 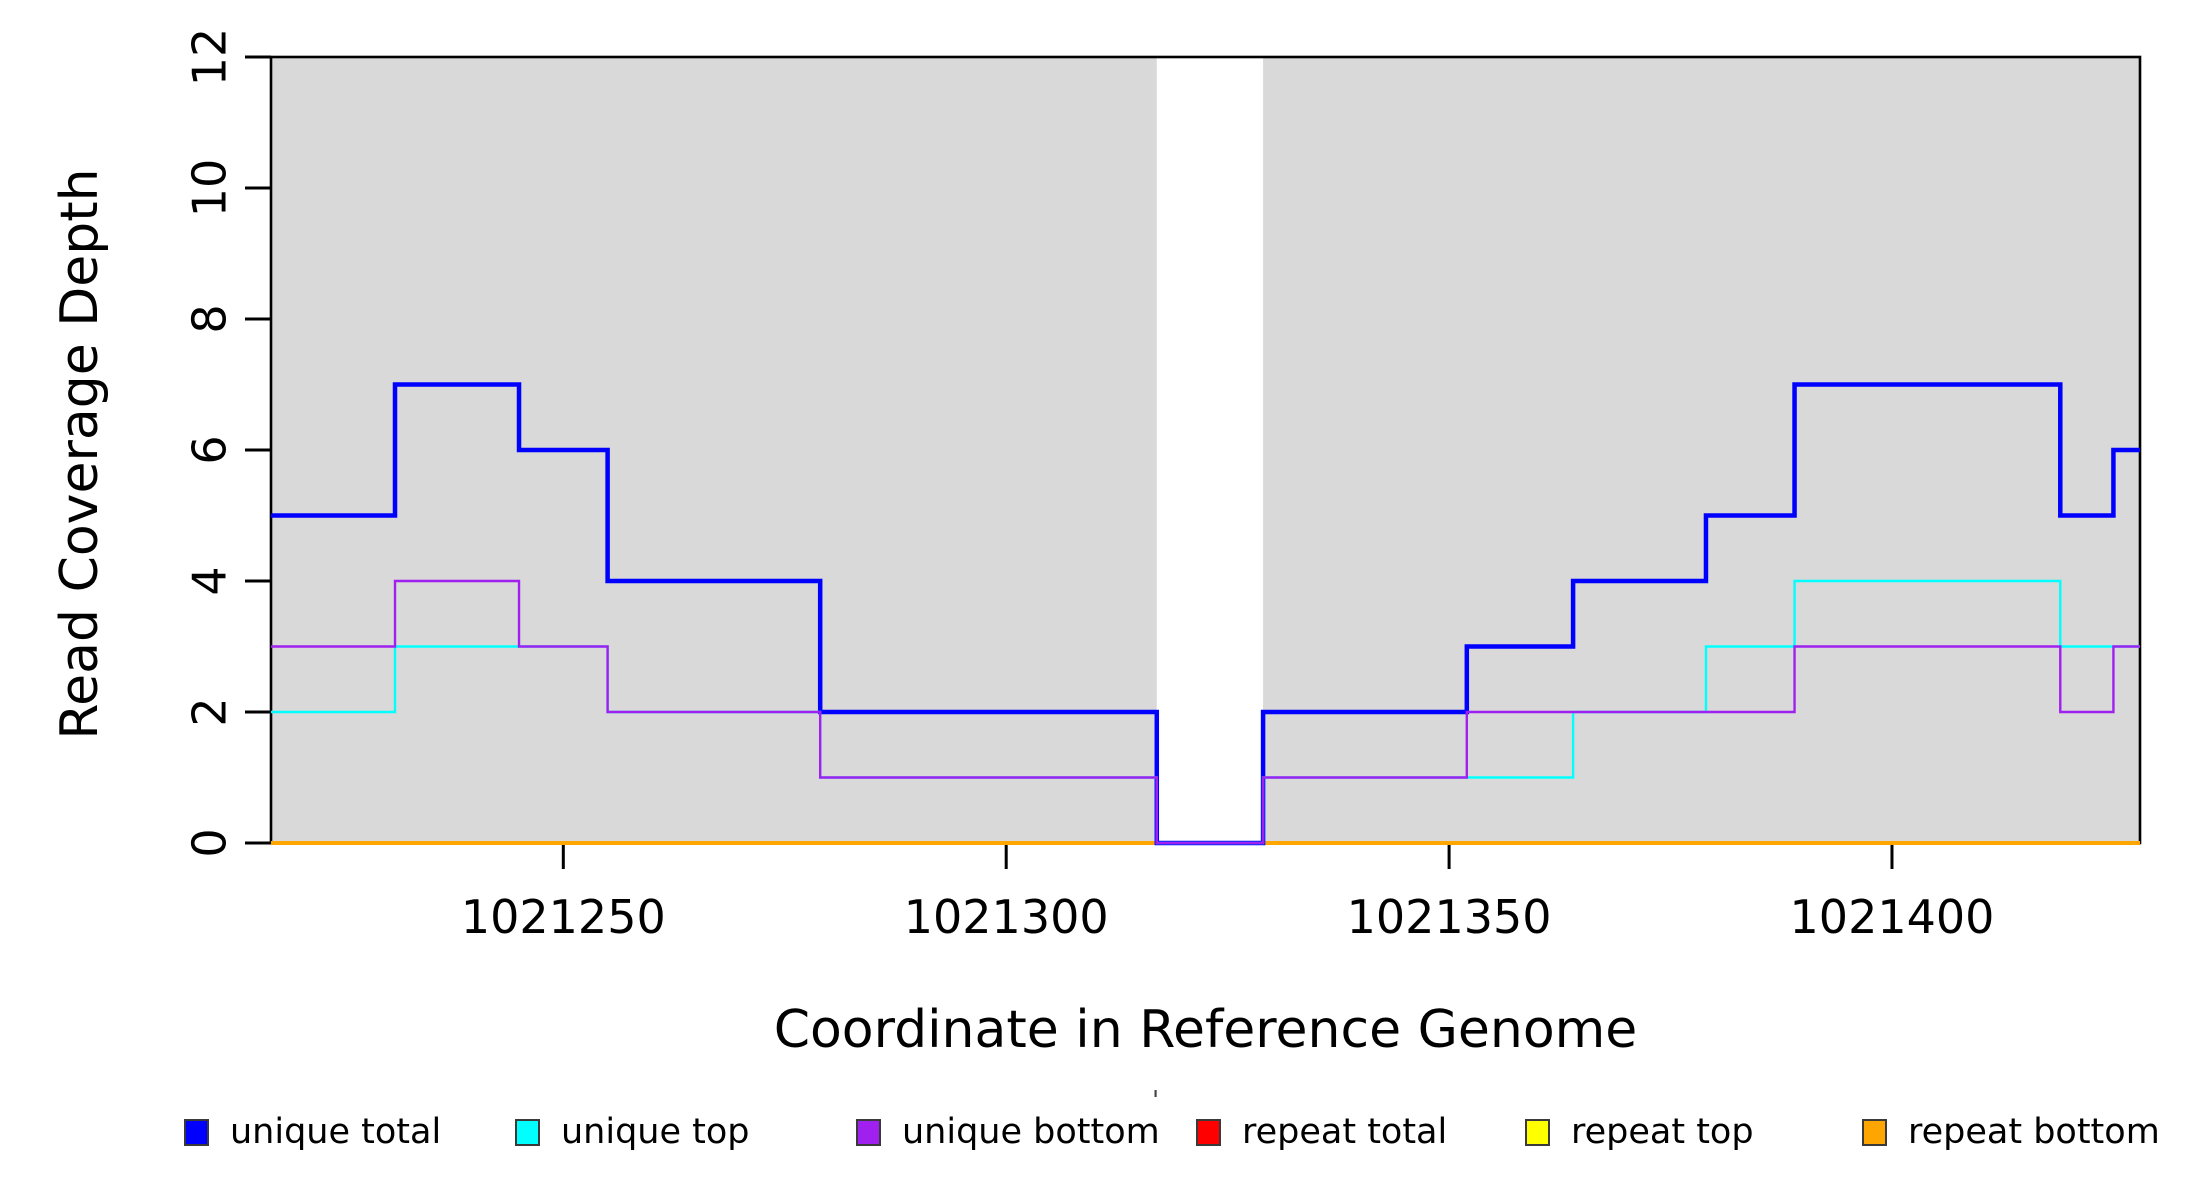 I want to click on x-tick-label: 1021300, so click(x=1006, y=917).